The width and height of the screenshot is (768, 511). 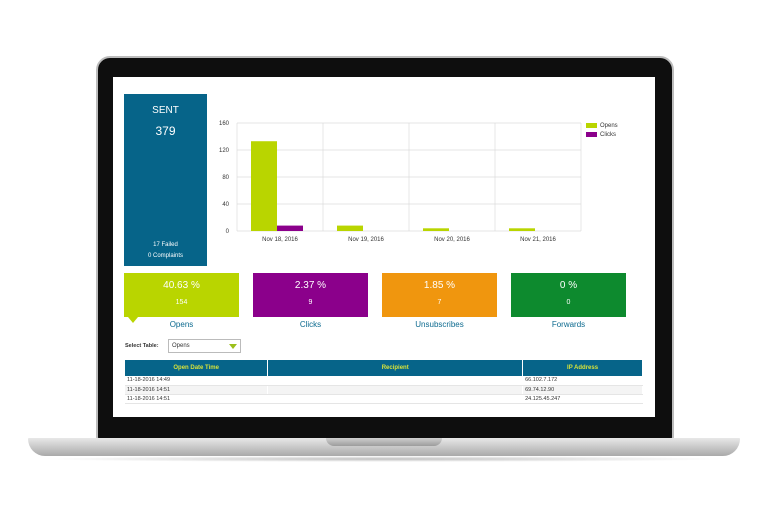 What do you see at coordinates (452, 240) in the screenshot?
I see `x-tick-label: Nov 20, 2016` at bounding box center [452, 240].